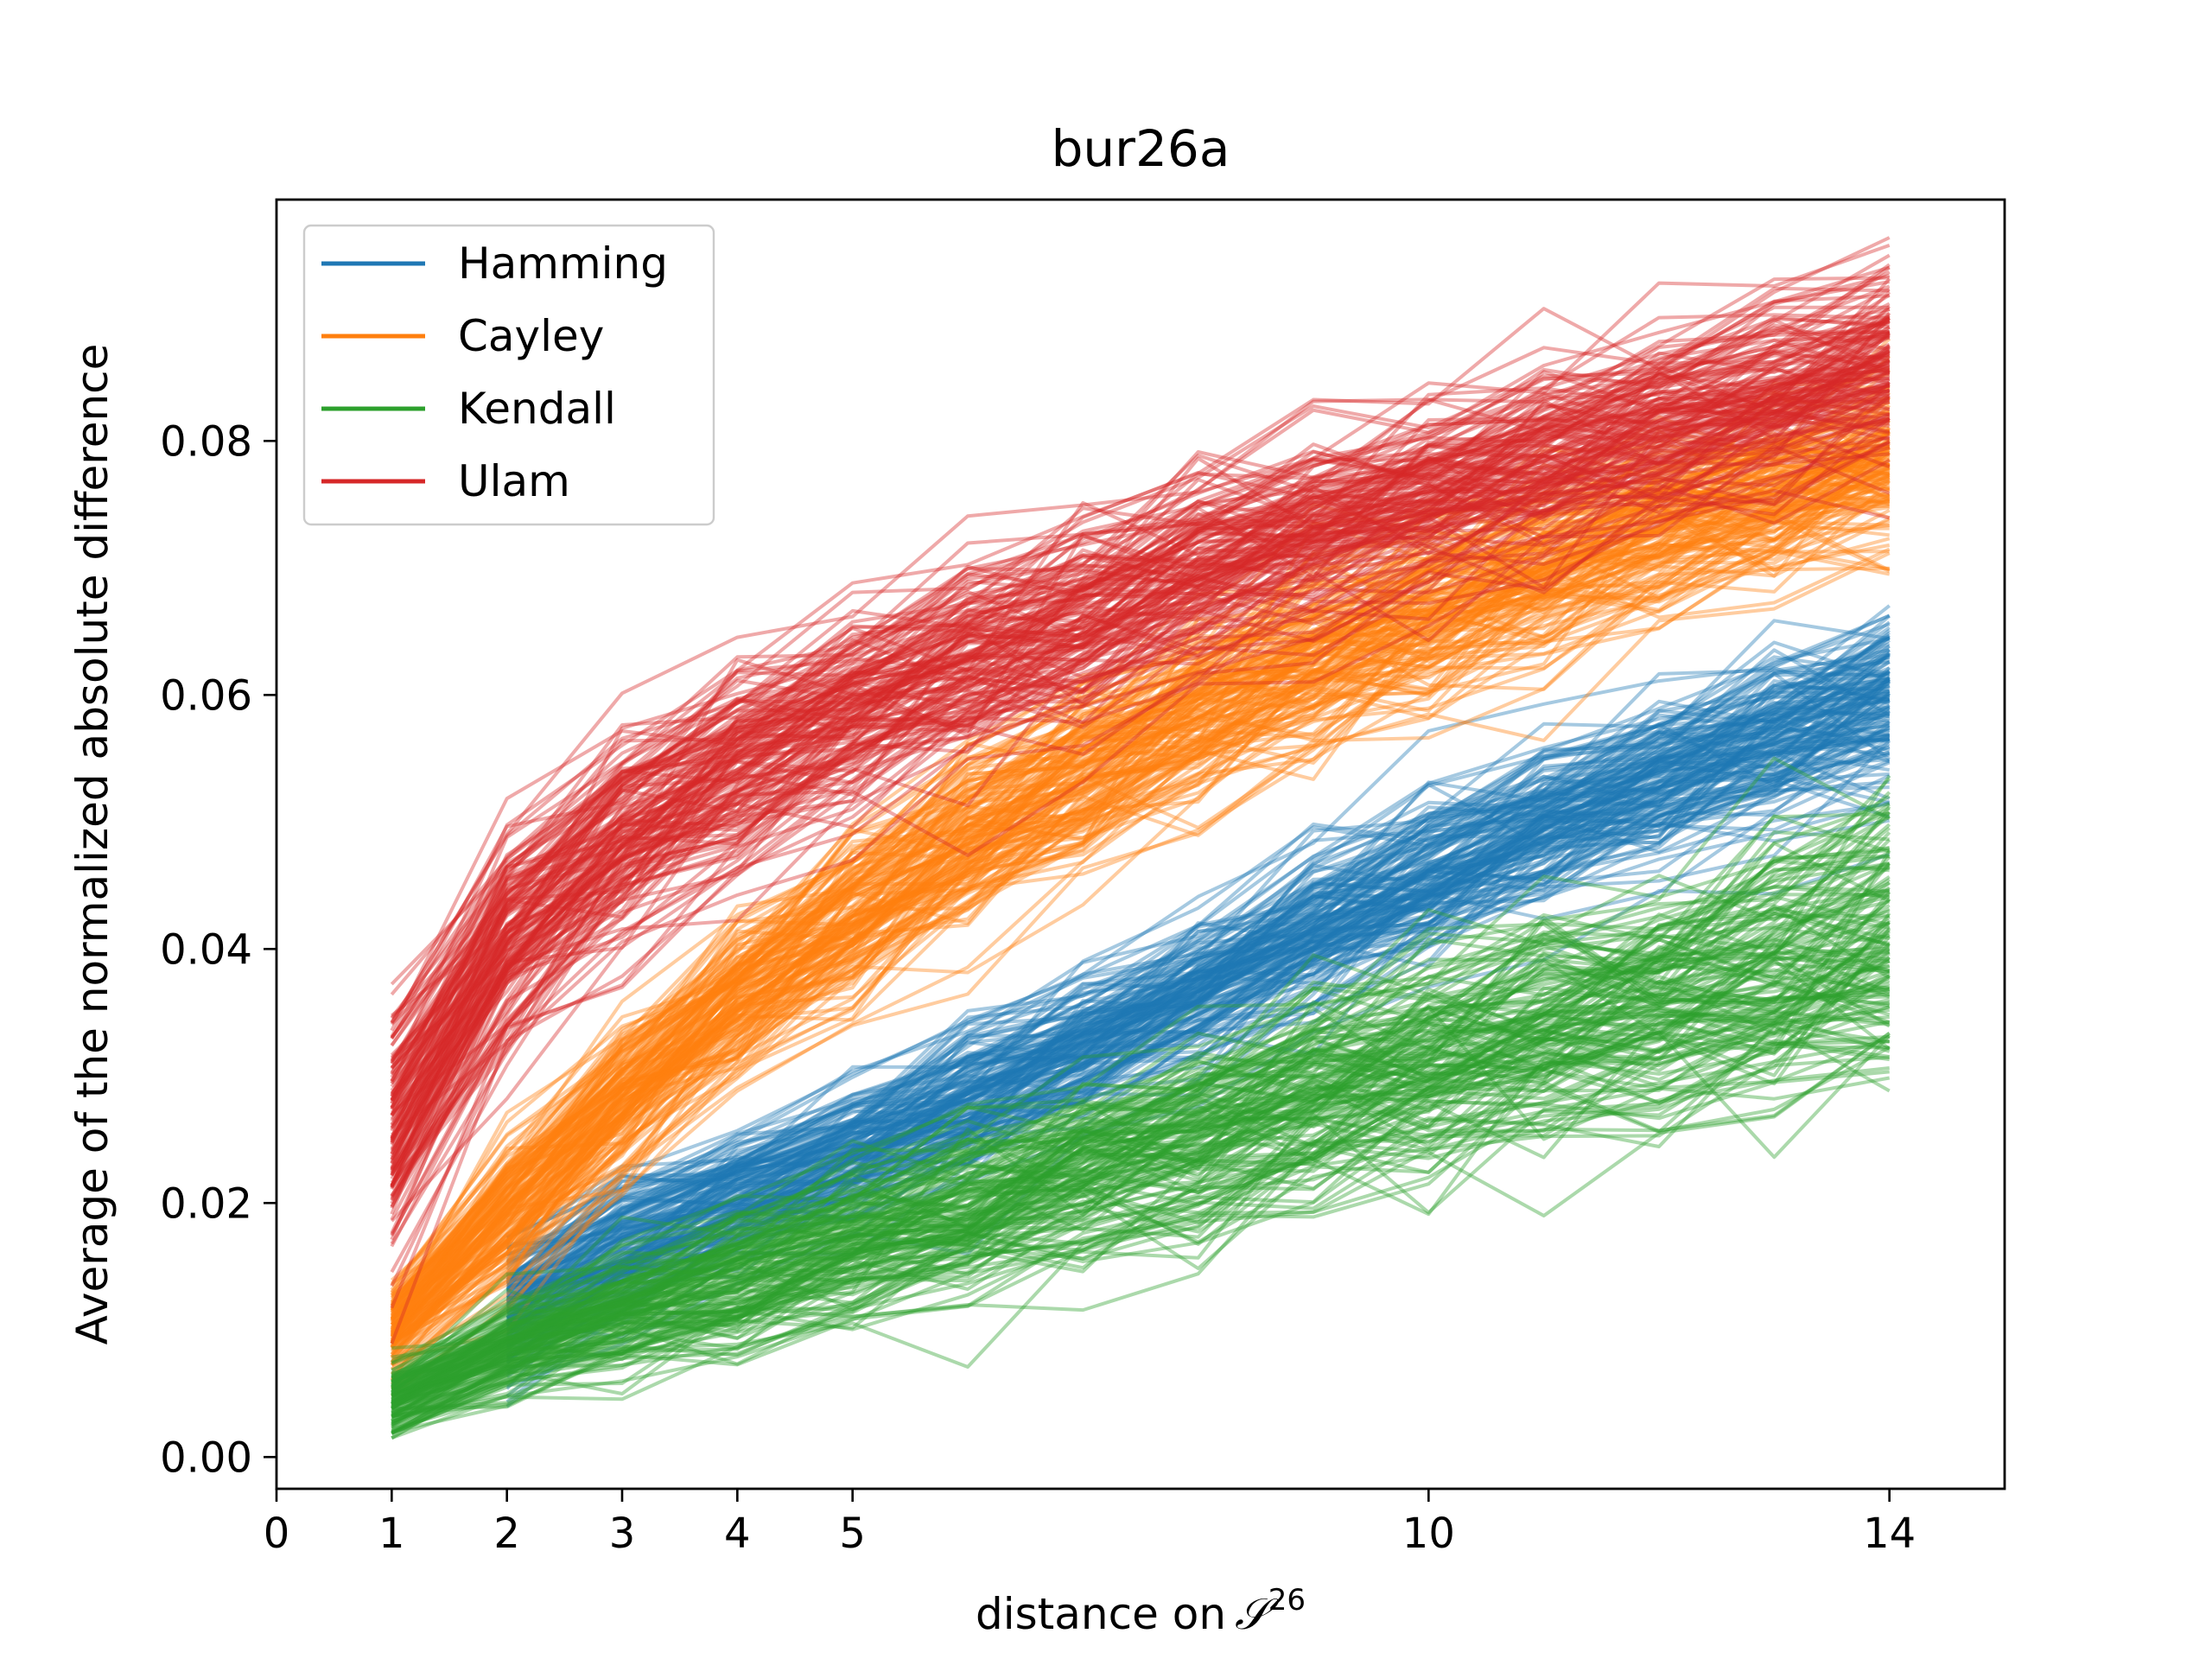 Image resolution: width=2212 pixels, height=1659 pixels. I want to click on x-tick-label: 5, so click(852, 1534).